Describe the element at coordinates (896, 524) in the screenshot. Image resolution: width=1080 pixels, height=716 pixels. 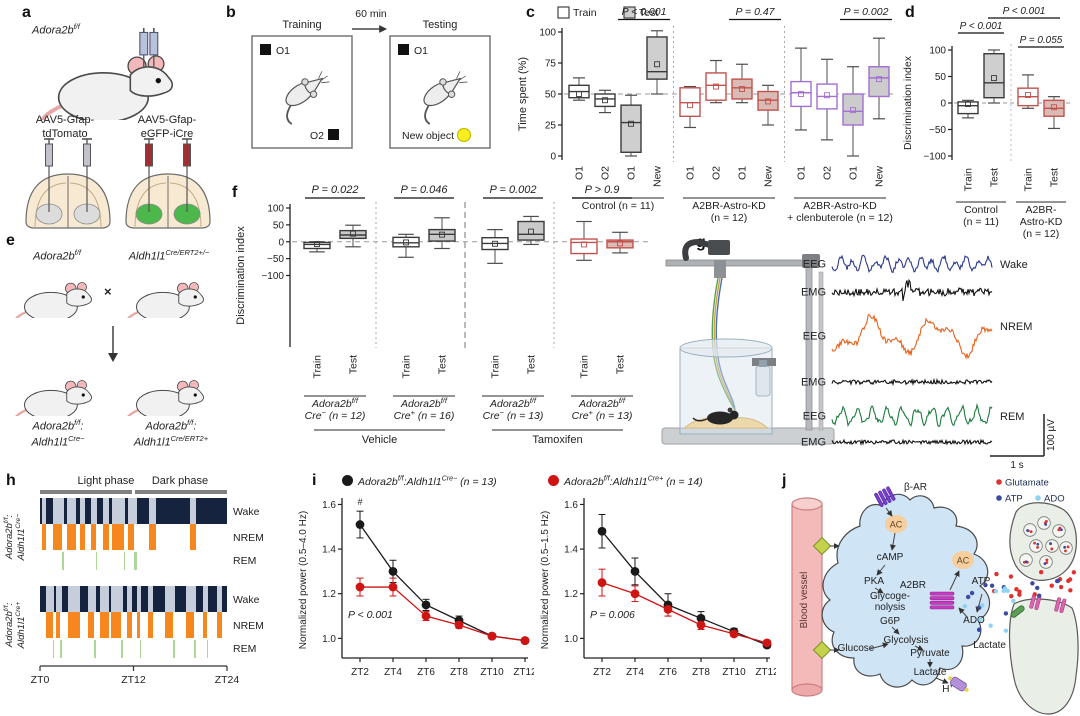
I see `adenylyl-cyclase-icon` at that location.